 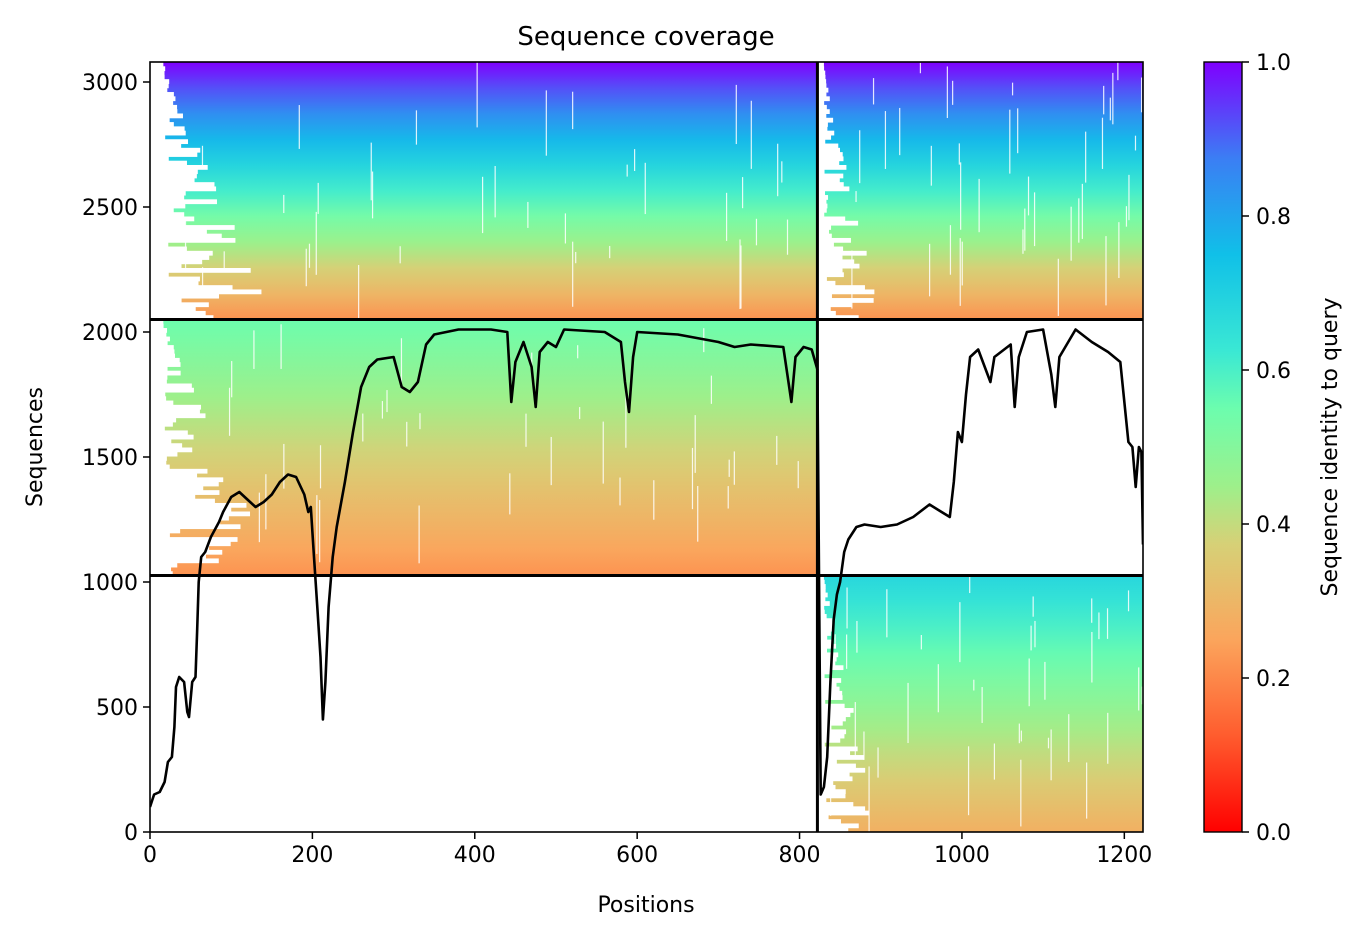 I want to click on x-tick-label: 800, so click(x=800, y=855).